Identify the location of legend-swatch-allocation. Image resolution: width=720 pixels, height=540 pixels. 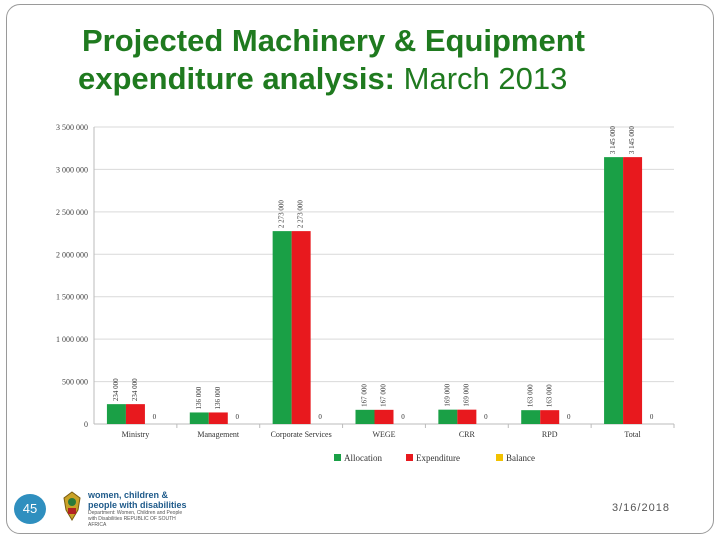
(337, 457).